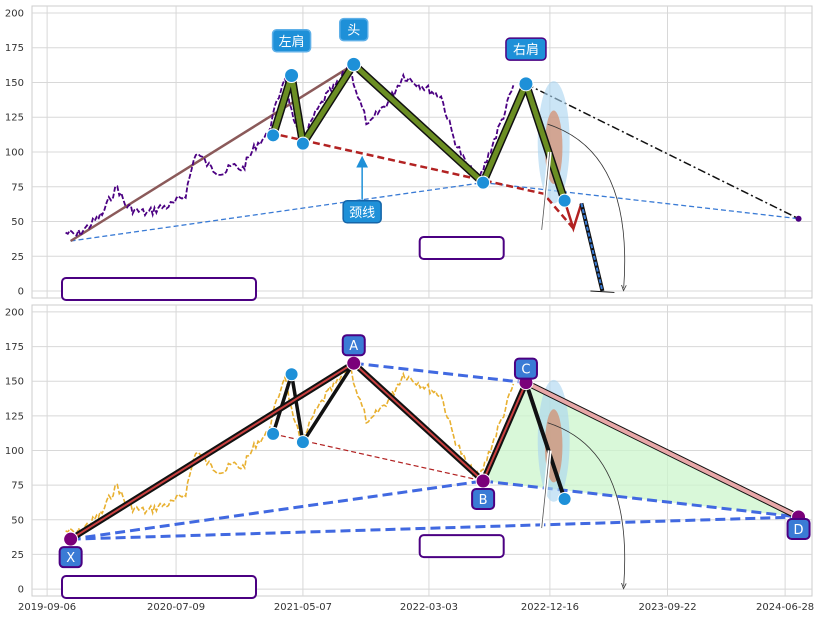  I want to click on label-right-shoulder: 右肩, so click(526, 49).